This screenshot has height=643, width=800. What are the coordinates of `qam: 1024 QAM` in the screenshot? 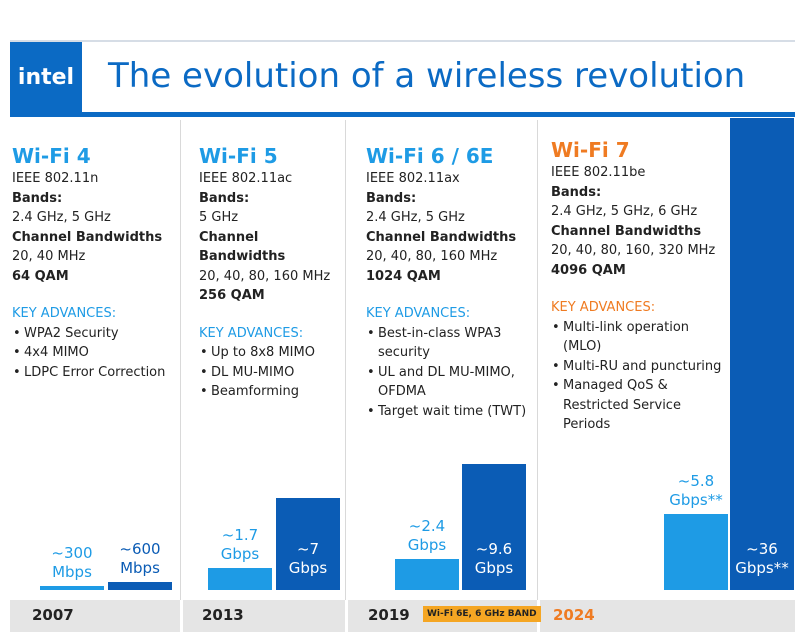 It's located at (403, 276).